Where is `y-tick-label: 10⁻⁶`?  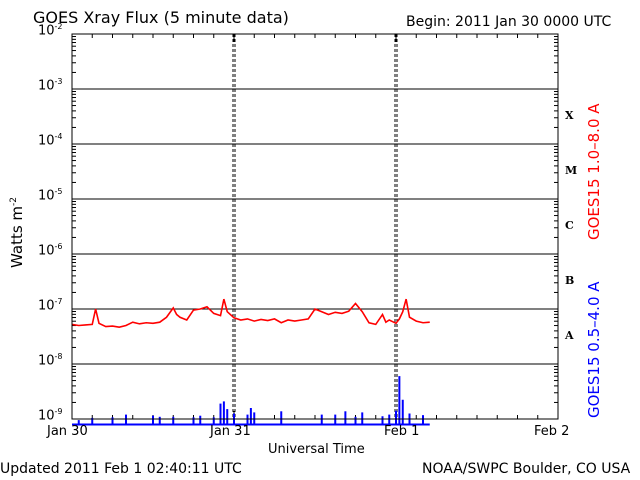 y-tick-label: 10⁻⁶ is located at coordinates (50, 250).